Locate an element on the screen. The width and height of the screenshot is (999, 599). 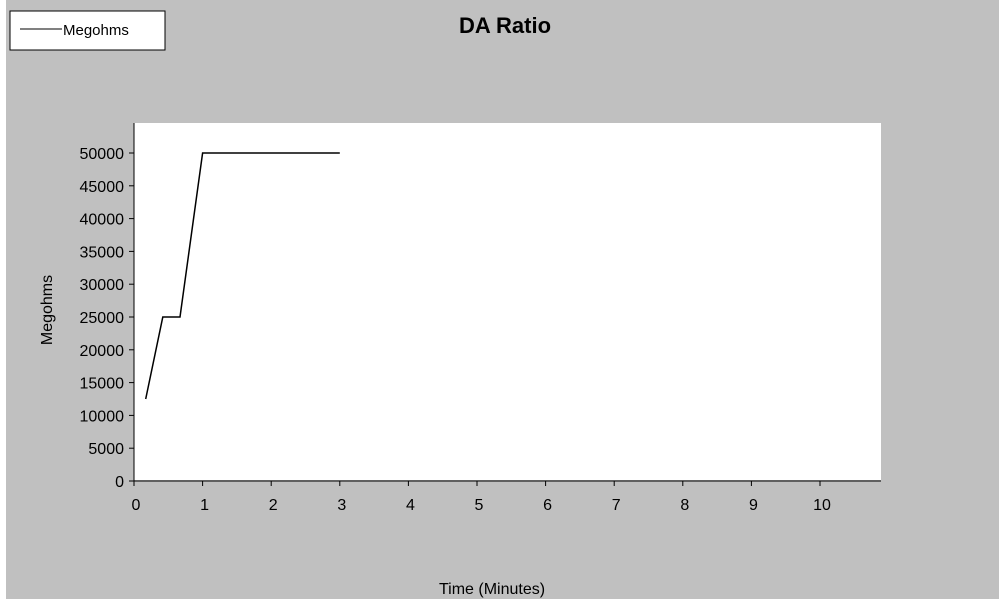
x-tick-label: 8 is located at coordinates (684, 505).